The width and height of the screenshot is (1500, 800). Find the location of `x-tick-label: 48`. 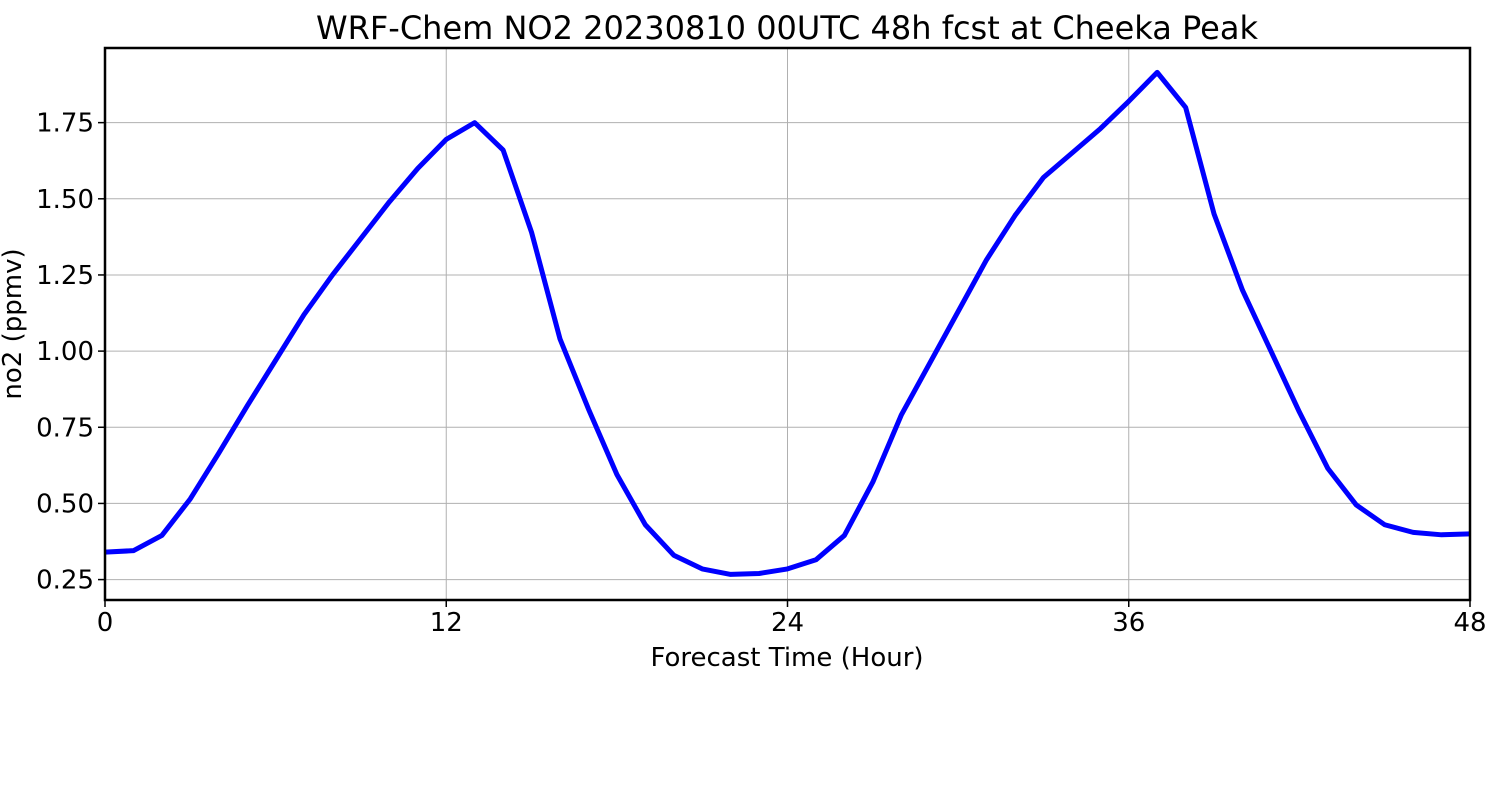

x-tick-label: 48 is located at coordinates (1469, 623).